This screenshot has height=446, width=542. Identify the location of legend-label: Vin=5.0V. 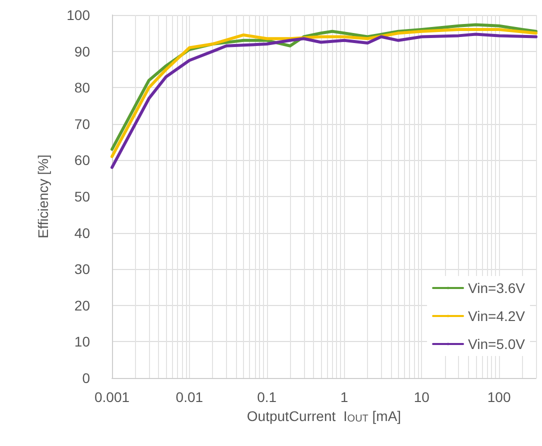
(497, 344).